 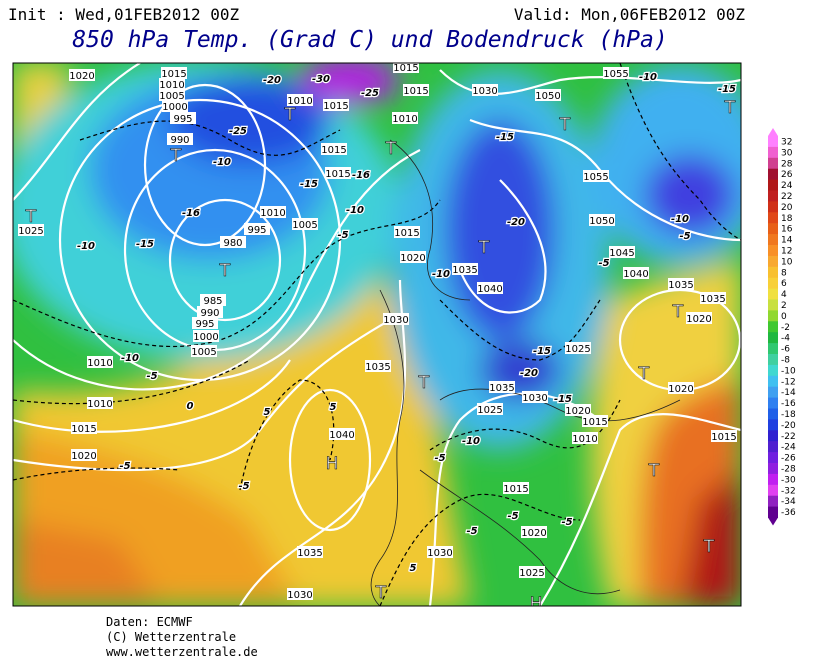 What do you see at coordinates (787, 153) in the screenshot?
I see `colorbar-label: 30` at bounding box center [787, 153].